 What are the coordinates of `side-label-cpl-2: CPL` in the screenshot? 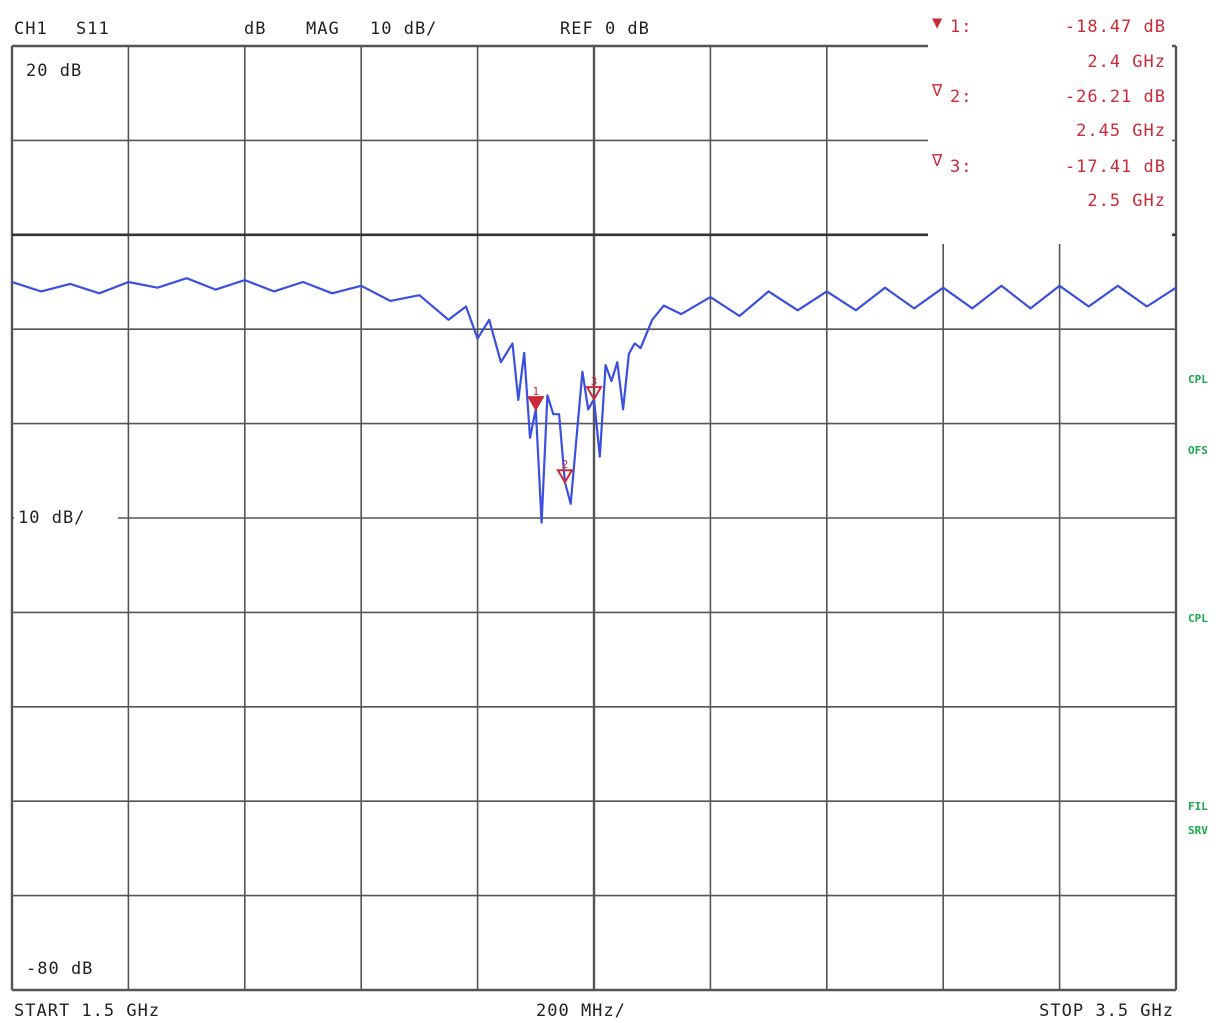 It's located at (1198, 618).